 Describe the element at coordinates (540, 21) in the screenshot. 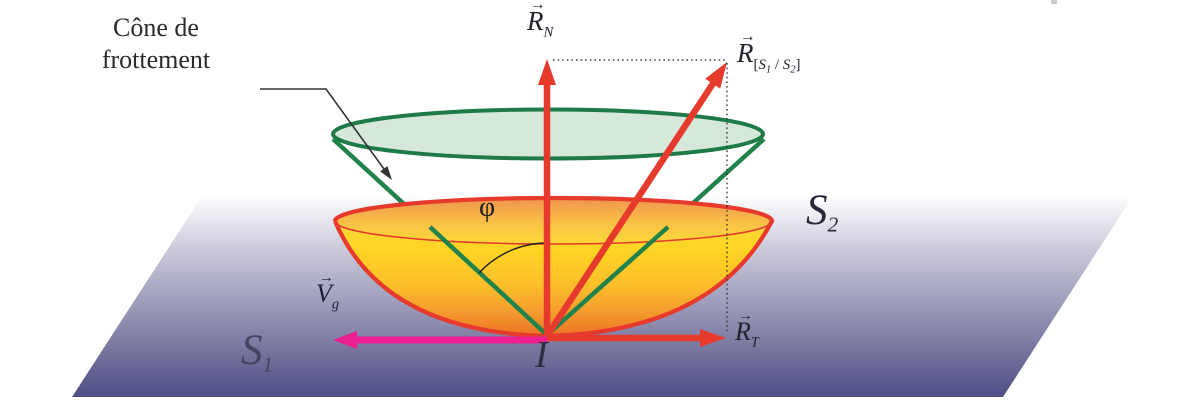

I see `normal-reaction-label: → RN` at that location.